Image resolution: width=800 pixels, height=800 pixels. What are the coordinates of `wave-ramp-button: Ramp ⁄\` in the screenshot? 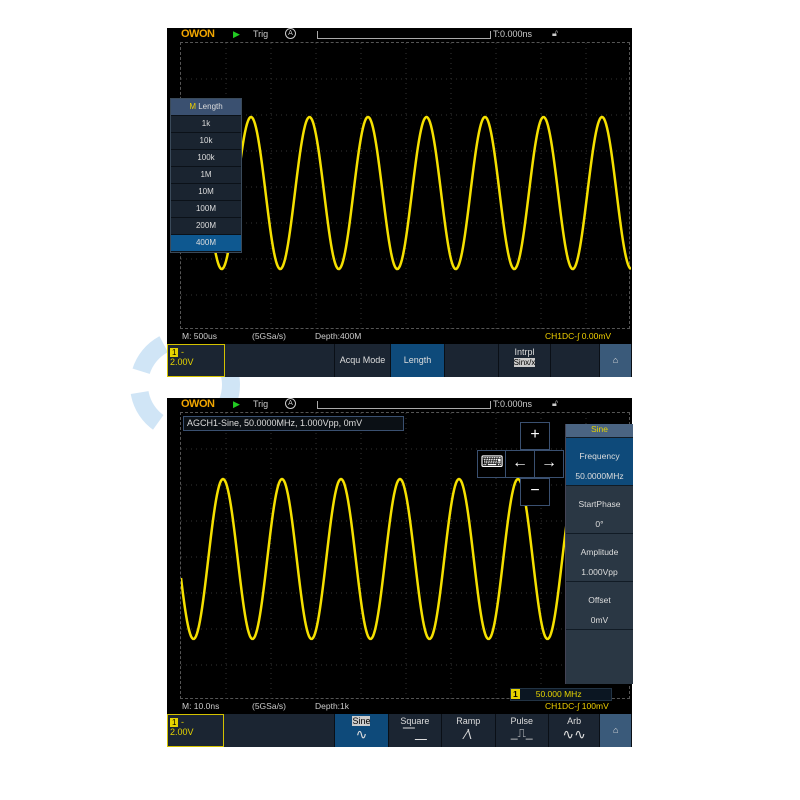 It's located at (469, 730).